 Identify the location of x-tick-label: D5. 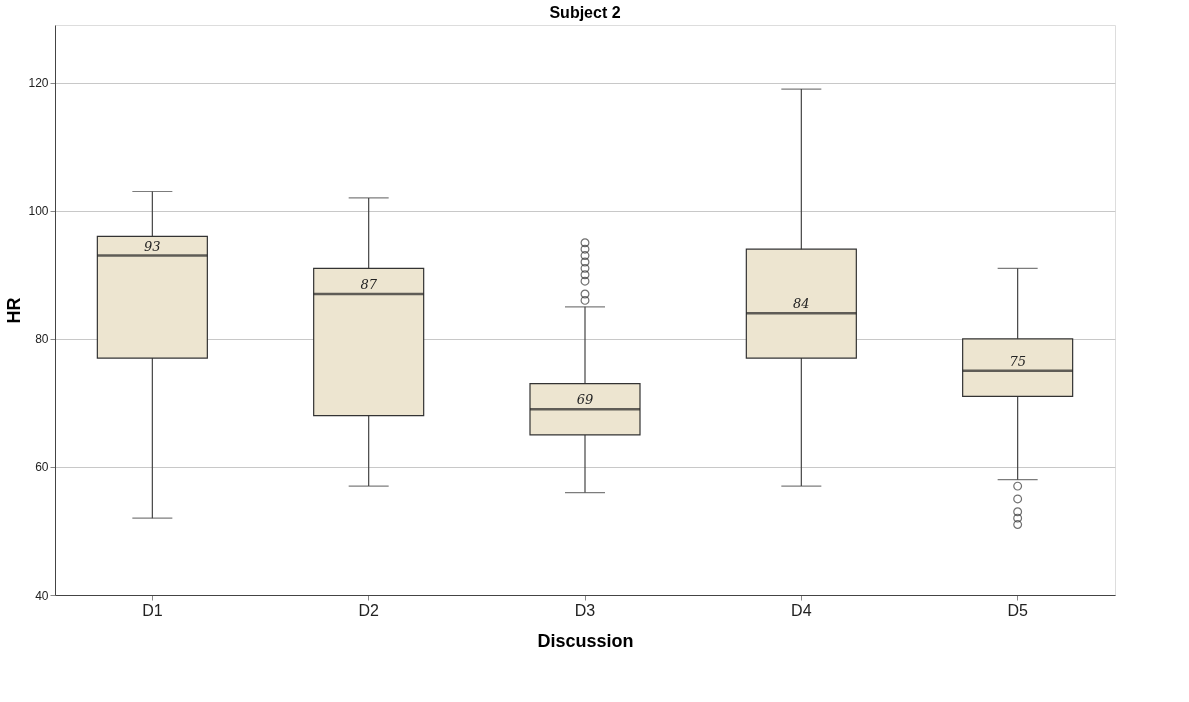
(1017, 610).